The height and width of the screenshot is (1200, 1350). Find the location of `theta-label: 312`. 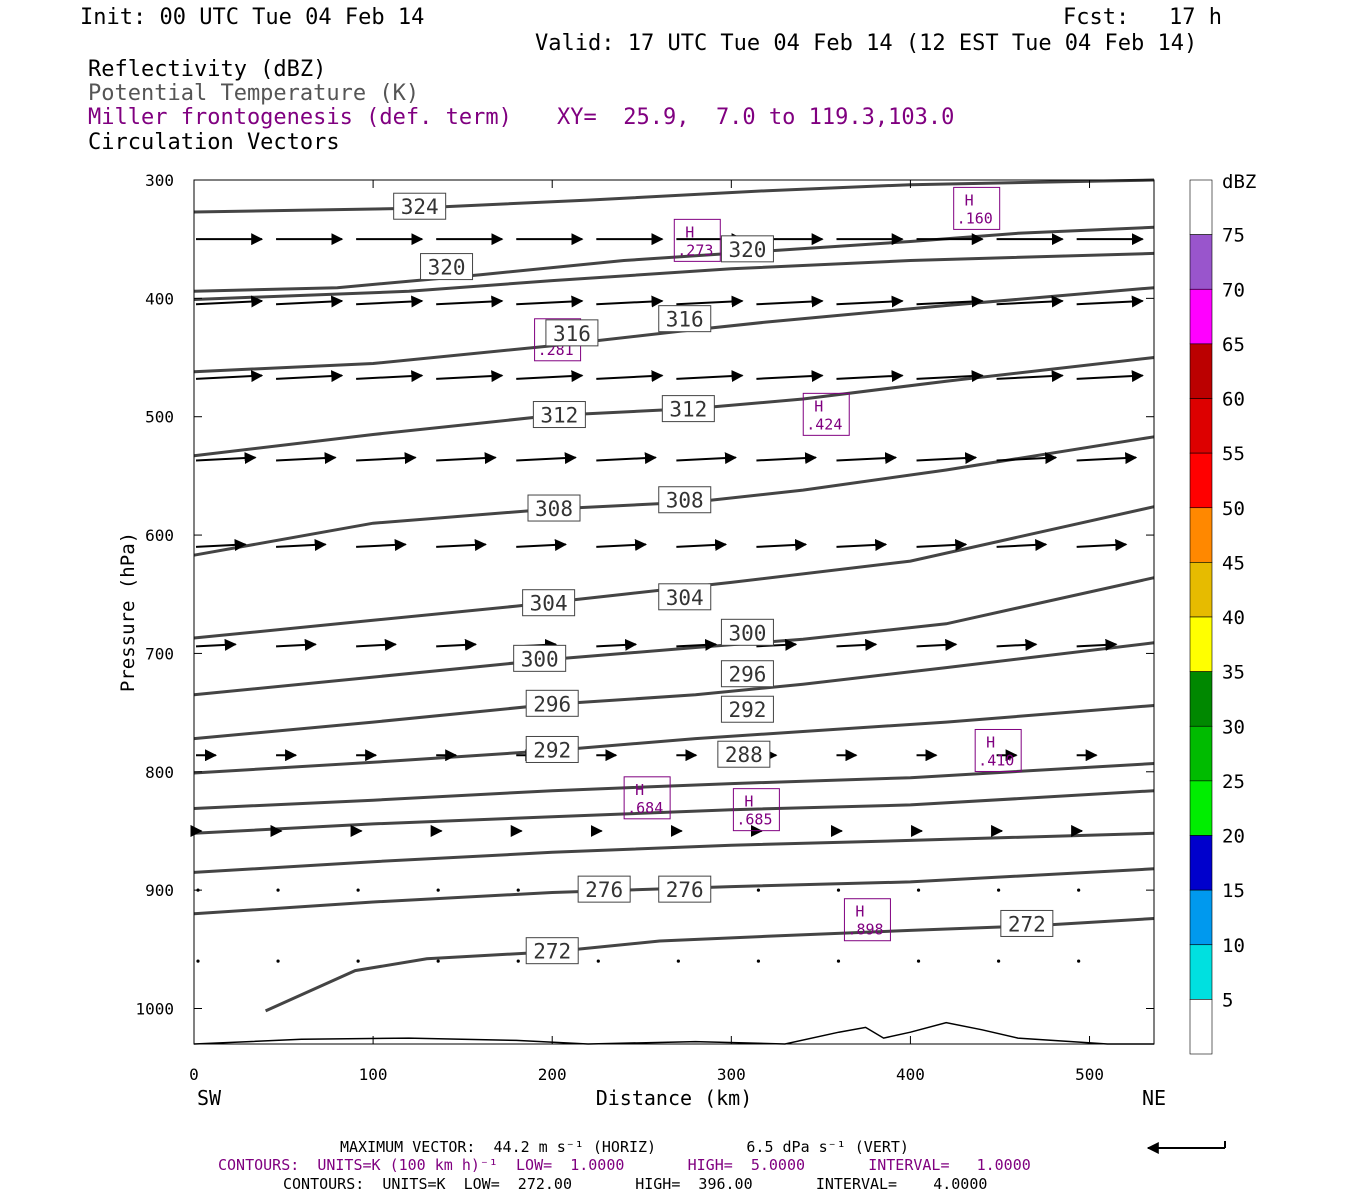

theta-label: 312 is located at coordinates (559, 416).